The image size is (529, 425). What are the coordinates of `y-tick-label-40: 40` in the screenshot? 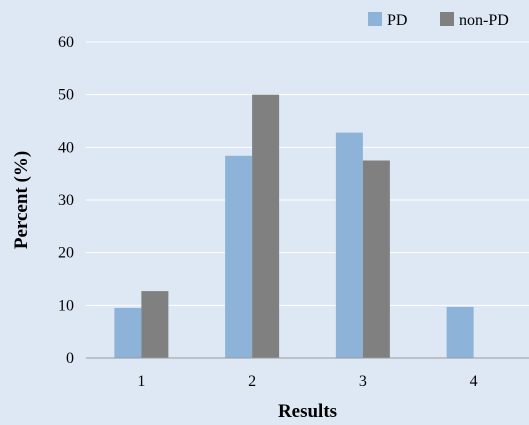 It's located at (66, 147).